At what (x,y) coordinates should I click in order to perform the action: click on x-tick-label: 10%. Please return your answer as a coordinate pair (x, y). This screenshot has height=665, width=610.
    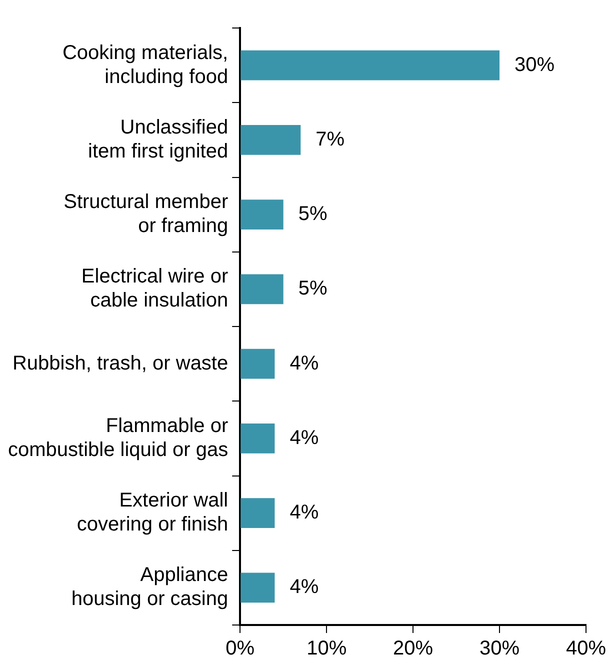
    Looking at the image, I should click on (326, 649).